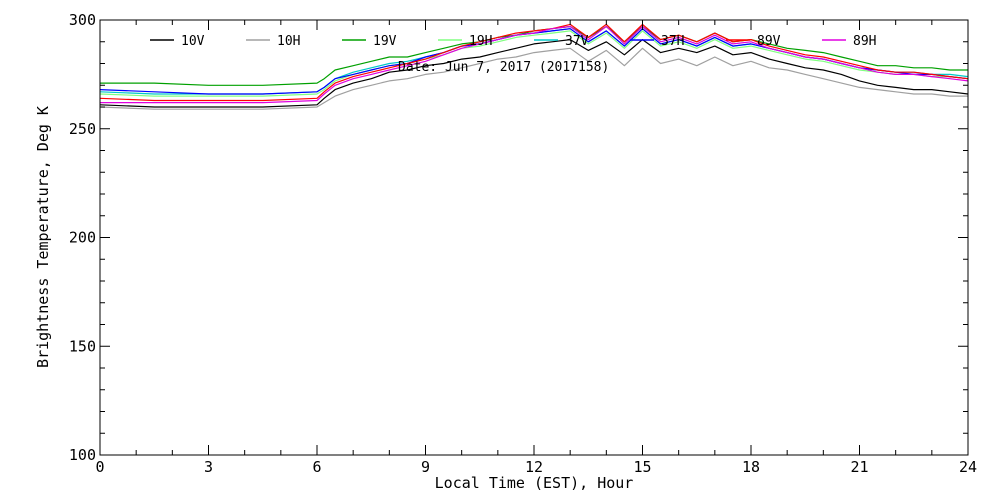 This screenshot has height=500, width=1000. Describe the element at coordinates (534, 55) in the screenshot. I see `series-line-19v` at that location.